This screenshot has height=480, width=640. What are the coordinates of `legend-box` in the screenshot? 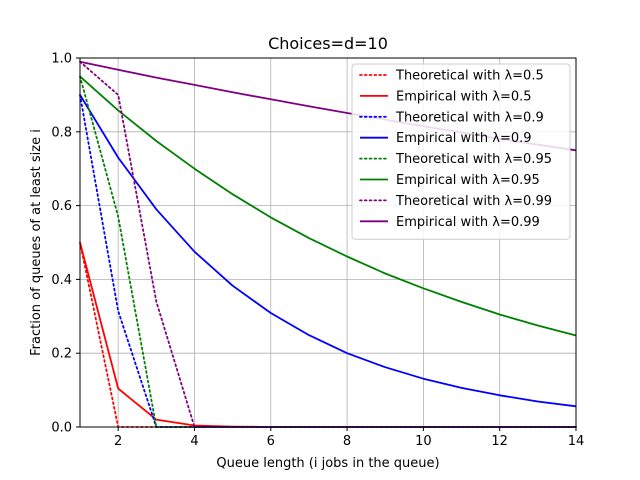 It's located at (461, 151).